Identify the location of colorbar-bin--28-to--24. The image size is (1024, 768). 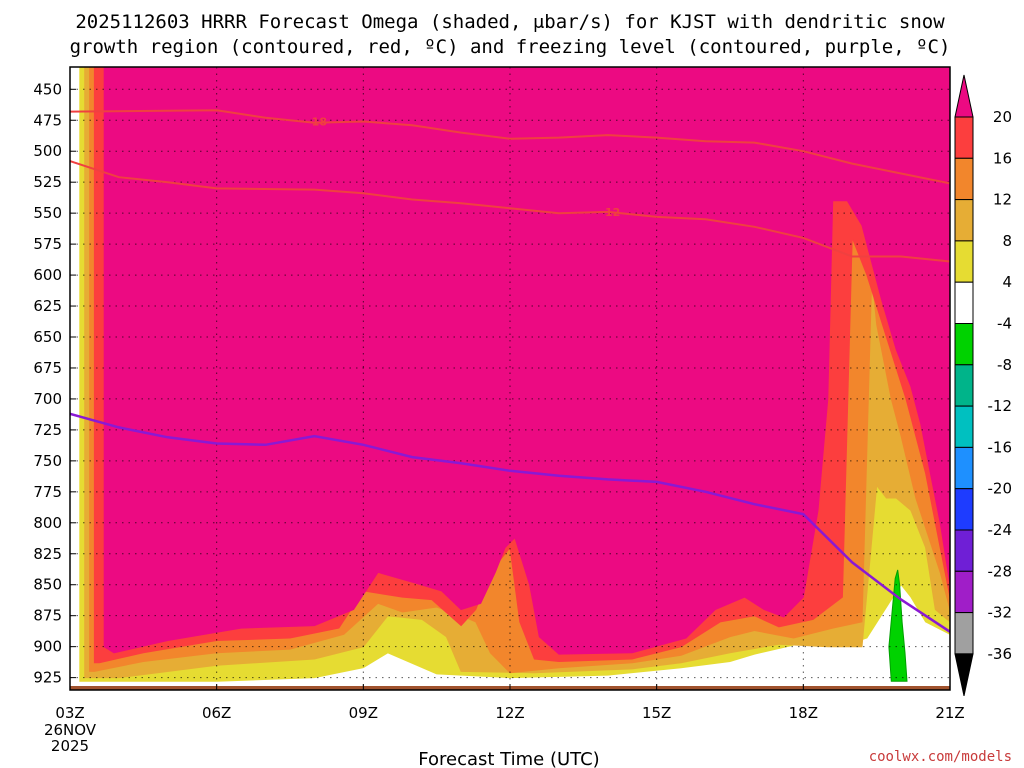
(964, 550).